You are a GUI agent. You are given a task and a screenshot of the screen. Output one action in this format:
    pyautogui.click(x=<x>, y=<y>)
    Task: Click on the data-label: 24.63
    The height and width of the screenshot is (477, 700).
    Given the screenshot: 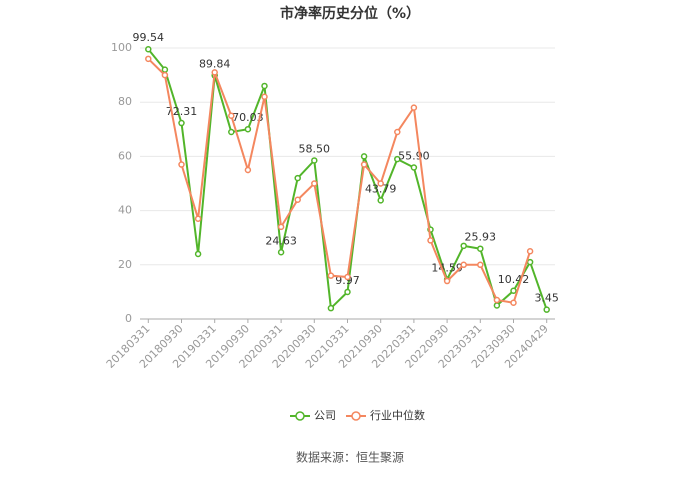 What is the action you would take?
    pyautogui.click(x=281, y=240)
    